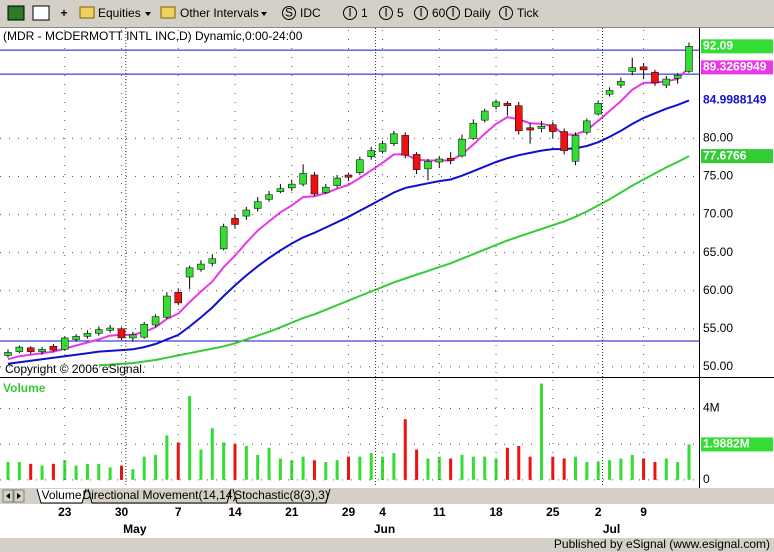  Describe the element at coordinates (611, 529) in the screenshot. I see `month-label: Jul` at that location.